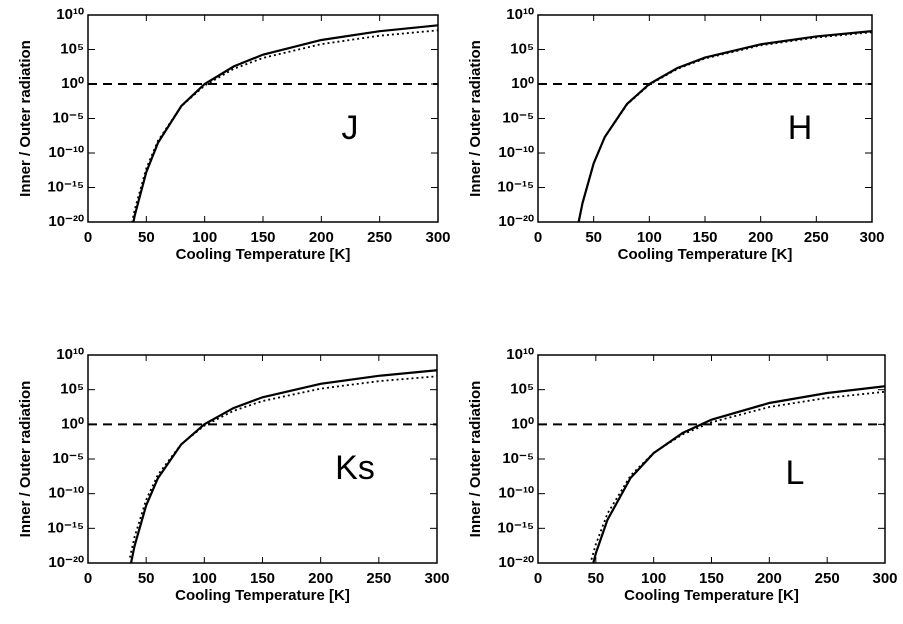  Describe the element at coordinates (355, 468) in the screenshot. I see `panel-label: Ks` at that location.